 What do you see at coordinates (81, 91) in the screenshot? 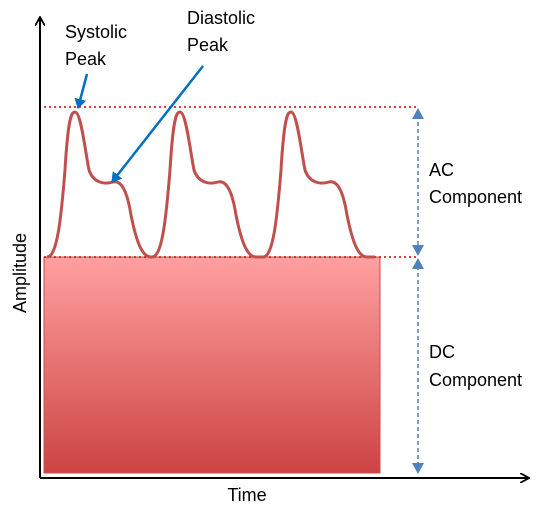
I see `systolic-pointer-arrow` at bounding box center [81, 91].